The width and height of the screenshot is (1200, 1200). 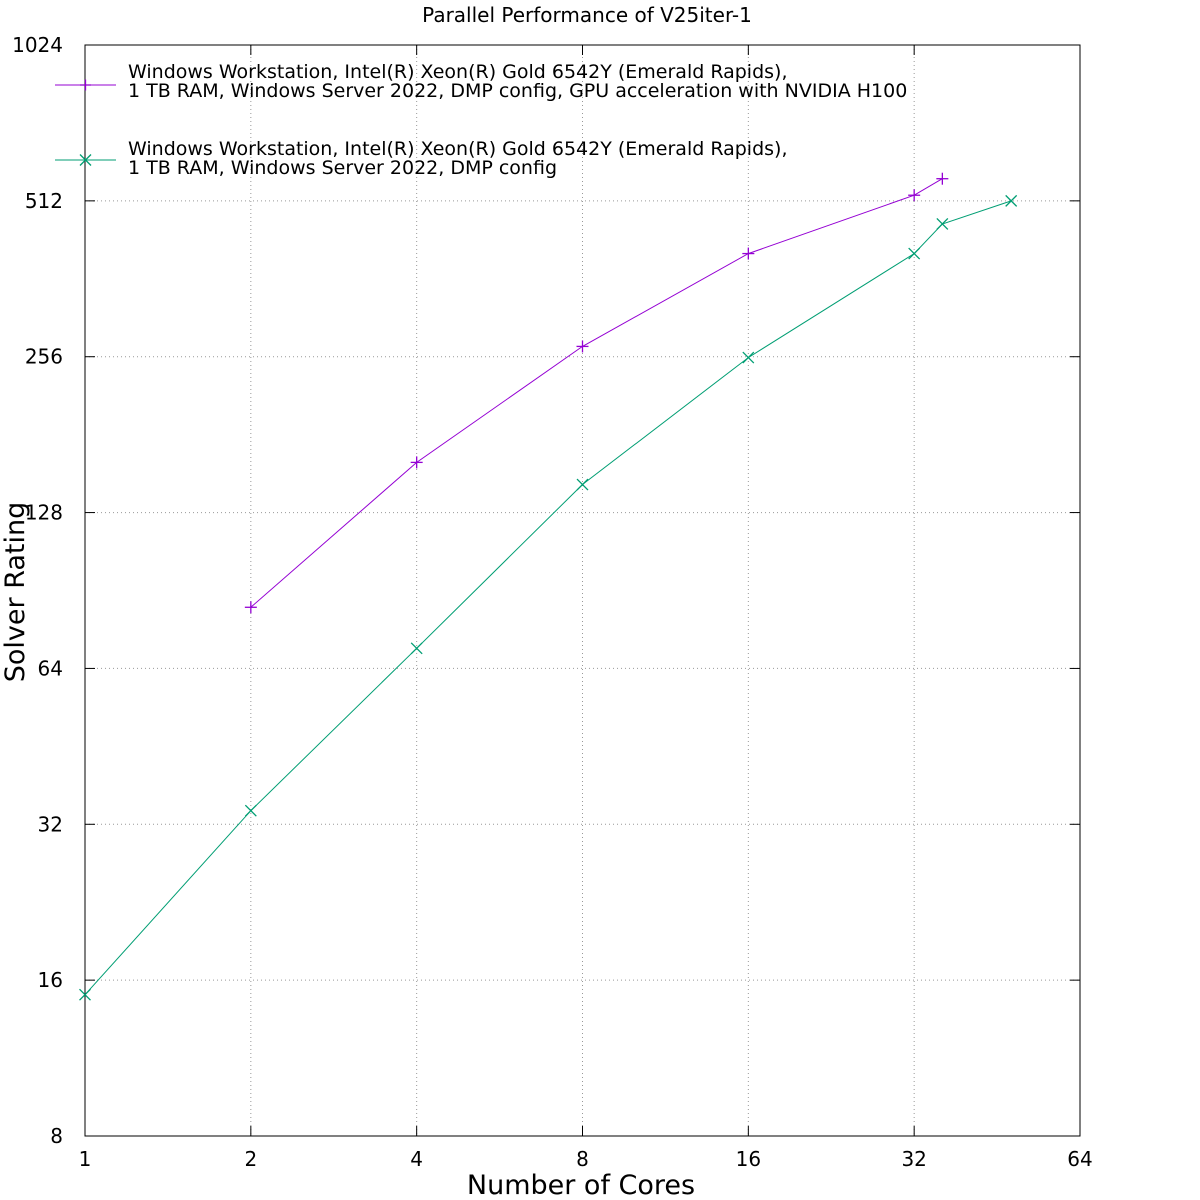 What do you see at coordinates (250, 1159) in the screenshot?
I see `x-tick-label: 2` at bounding box center [250, 1159].